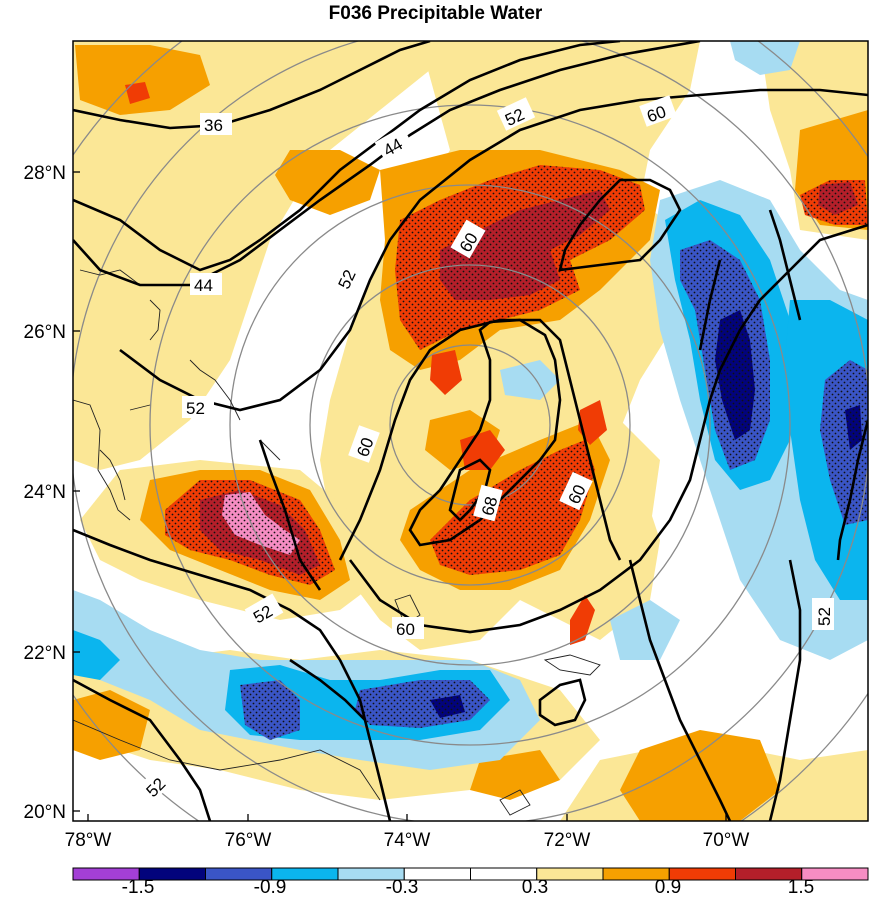 This screenshot has height=900, width=871. Describe the element at coordinates (45, 653) in the screenshot. I see `lat-label: 22°N` at that location.